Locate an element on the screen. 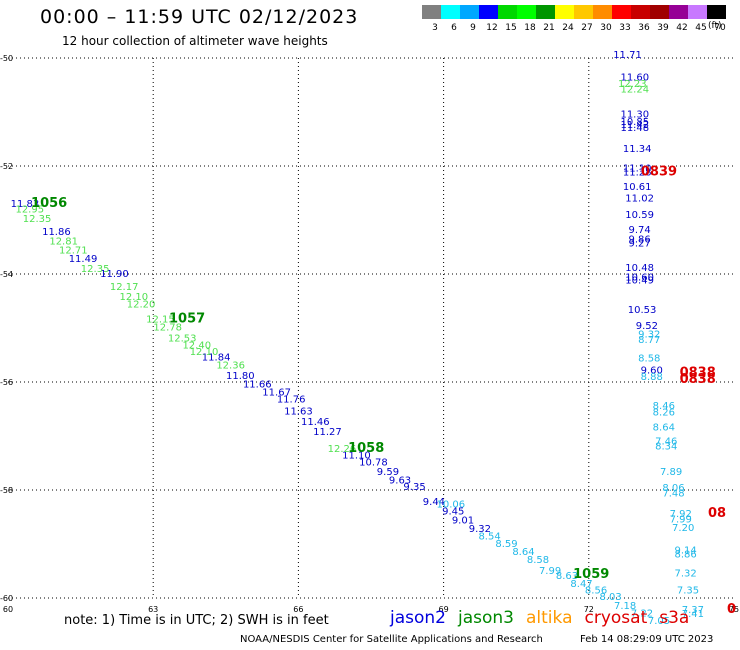 The image size is (740, 650). wave-height-point: 11.48 is located at coordinates (634, 128).